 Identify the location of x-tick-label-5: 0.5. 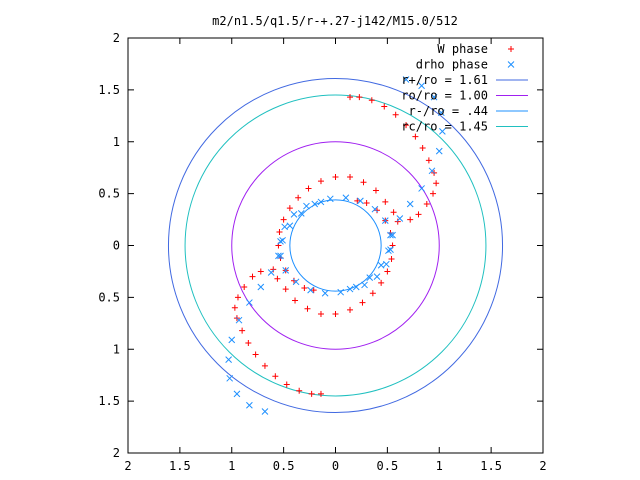
(388, 466).